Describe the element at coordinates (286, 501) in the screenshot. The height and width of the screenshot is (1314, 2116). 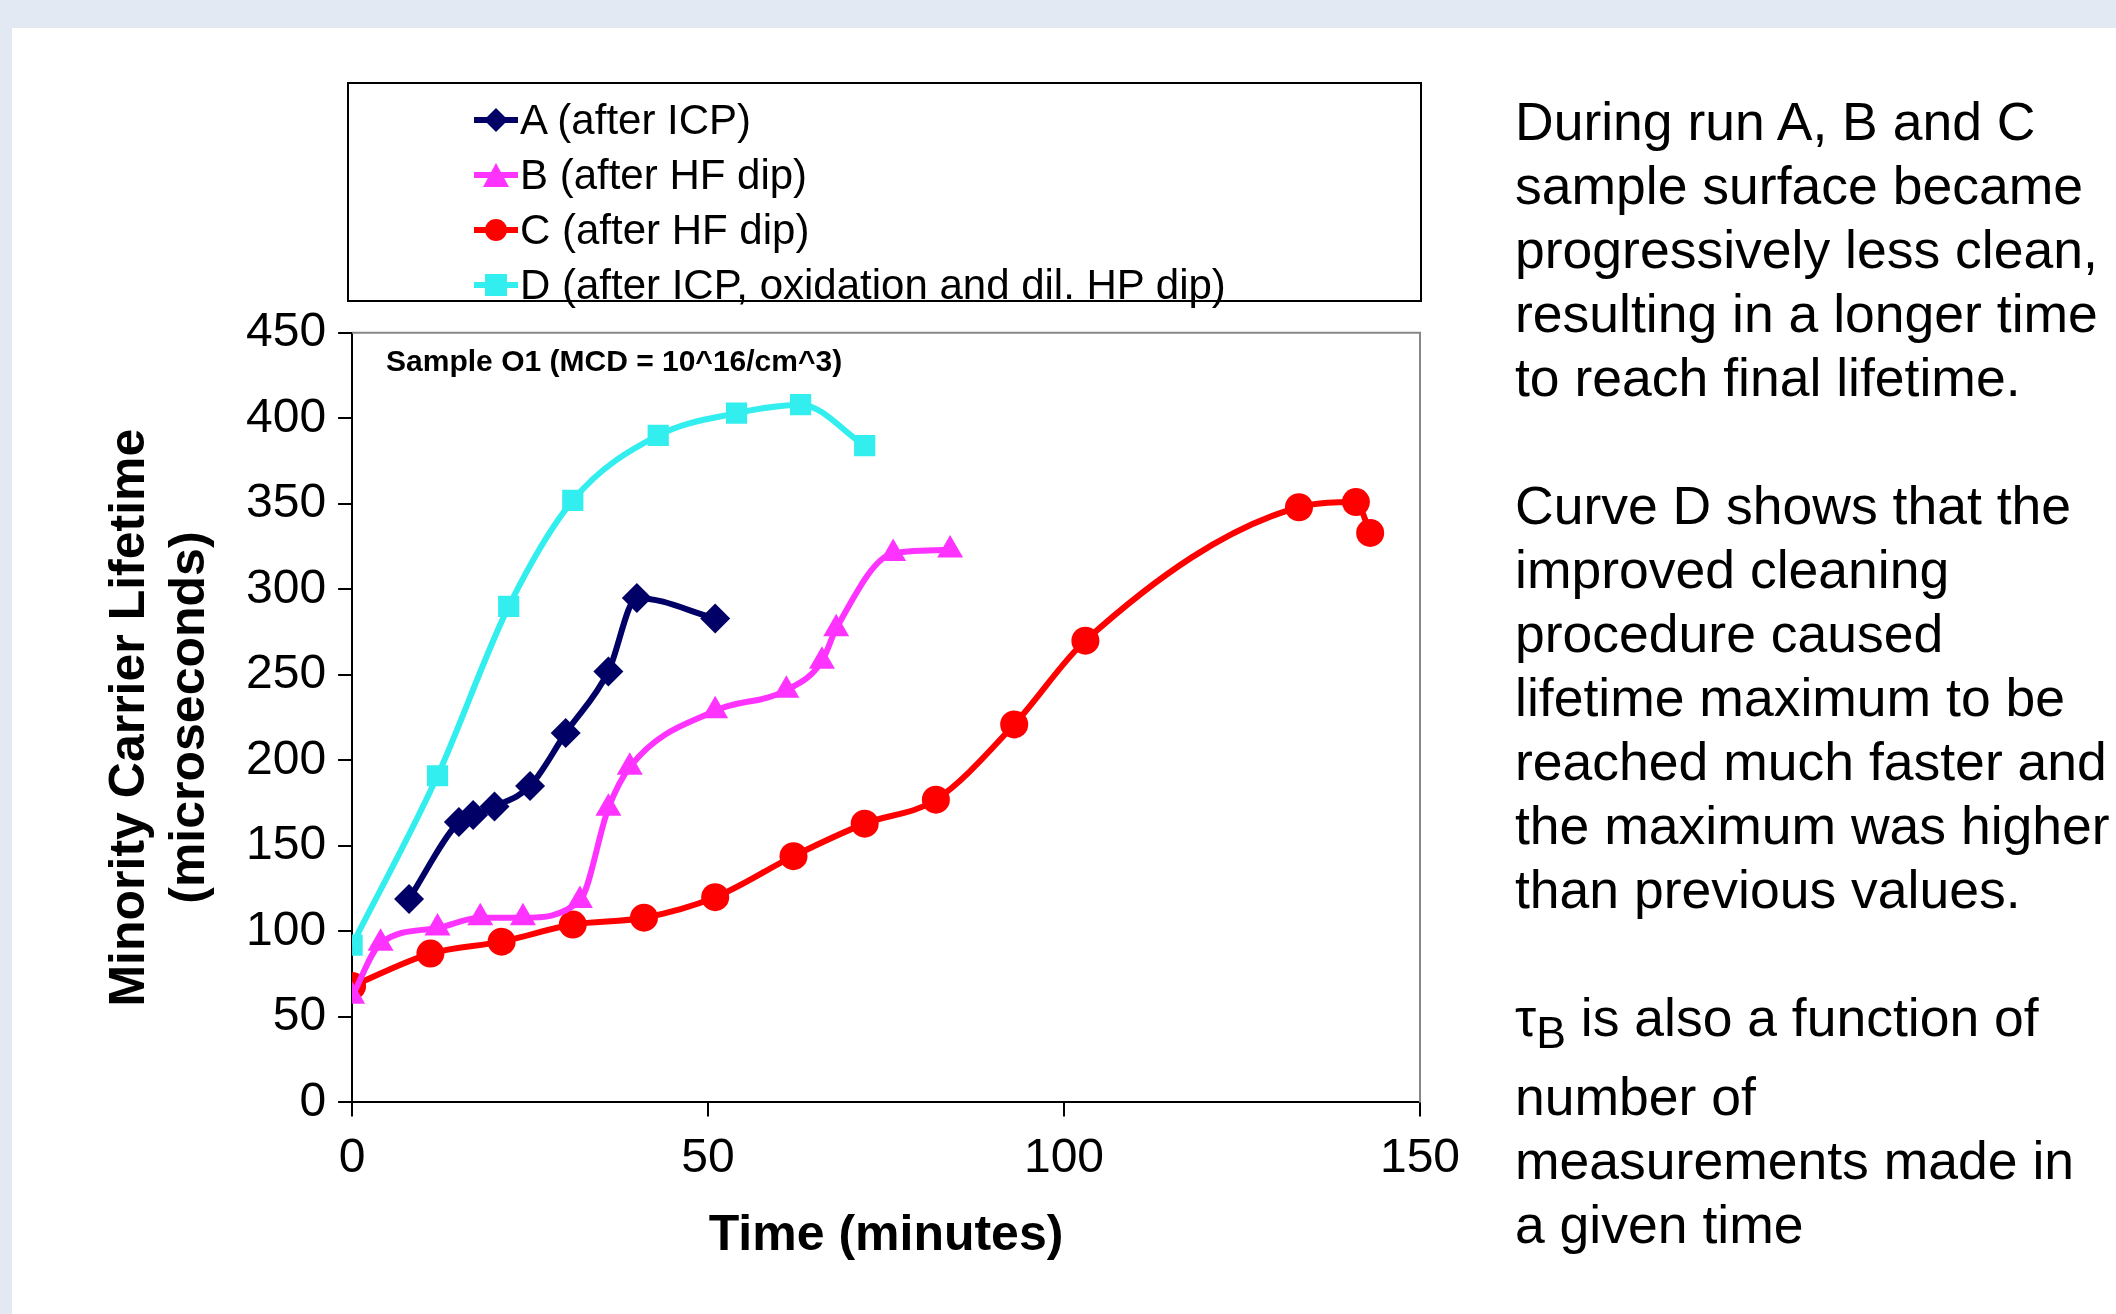
I see `y-tick-label: 350` at that location.